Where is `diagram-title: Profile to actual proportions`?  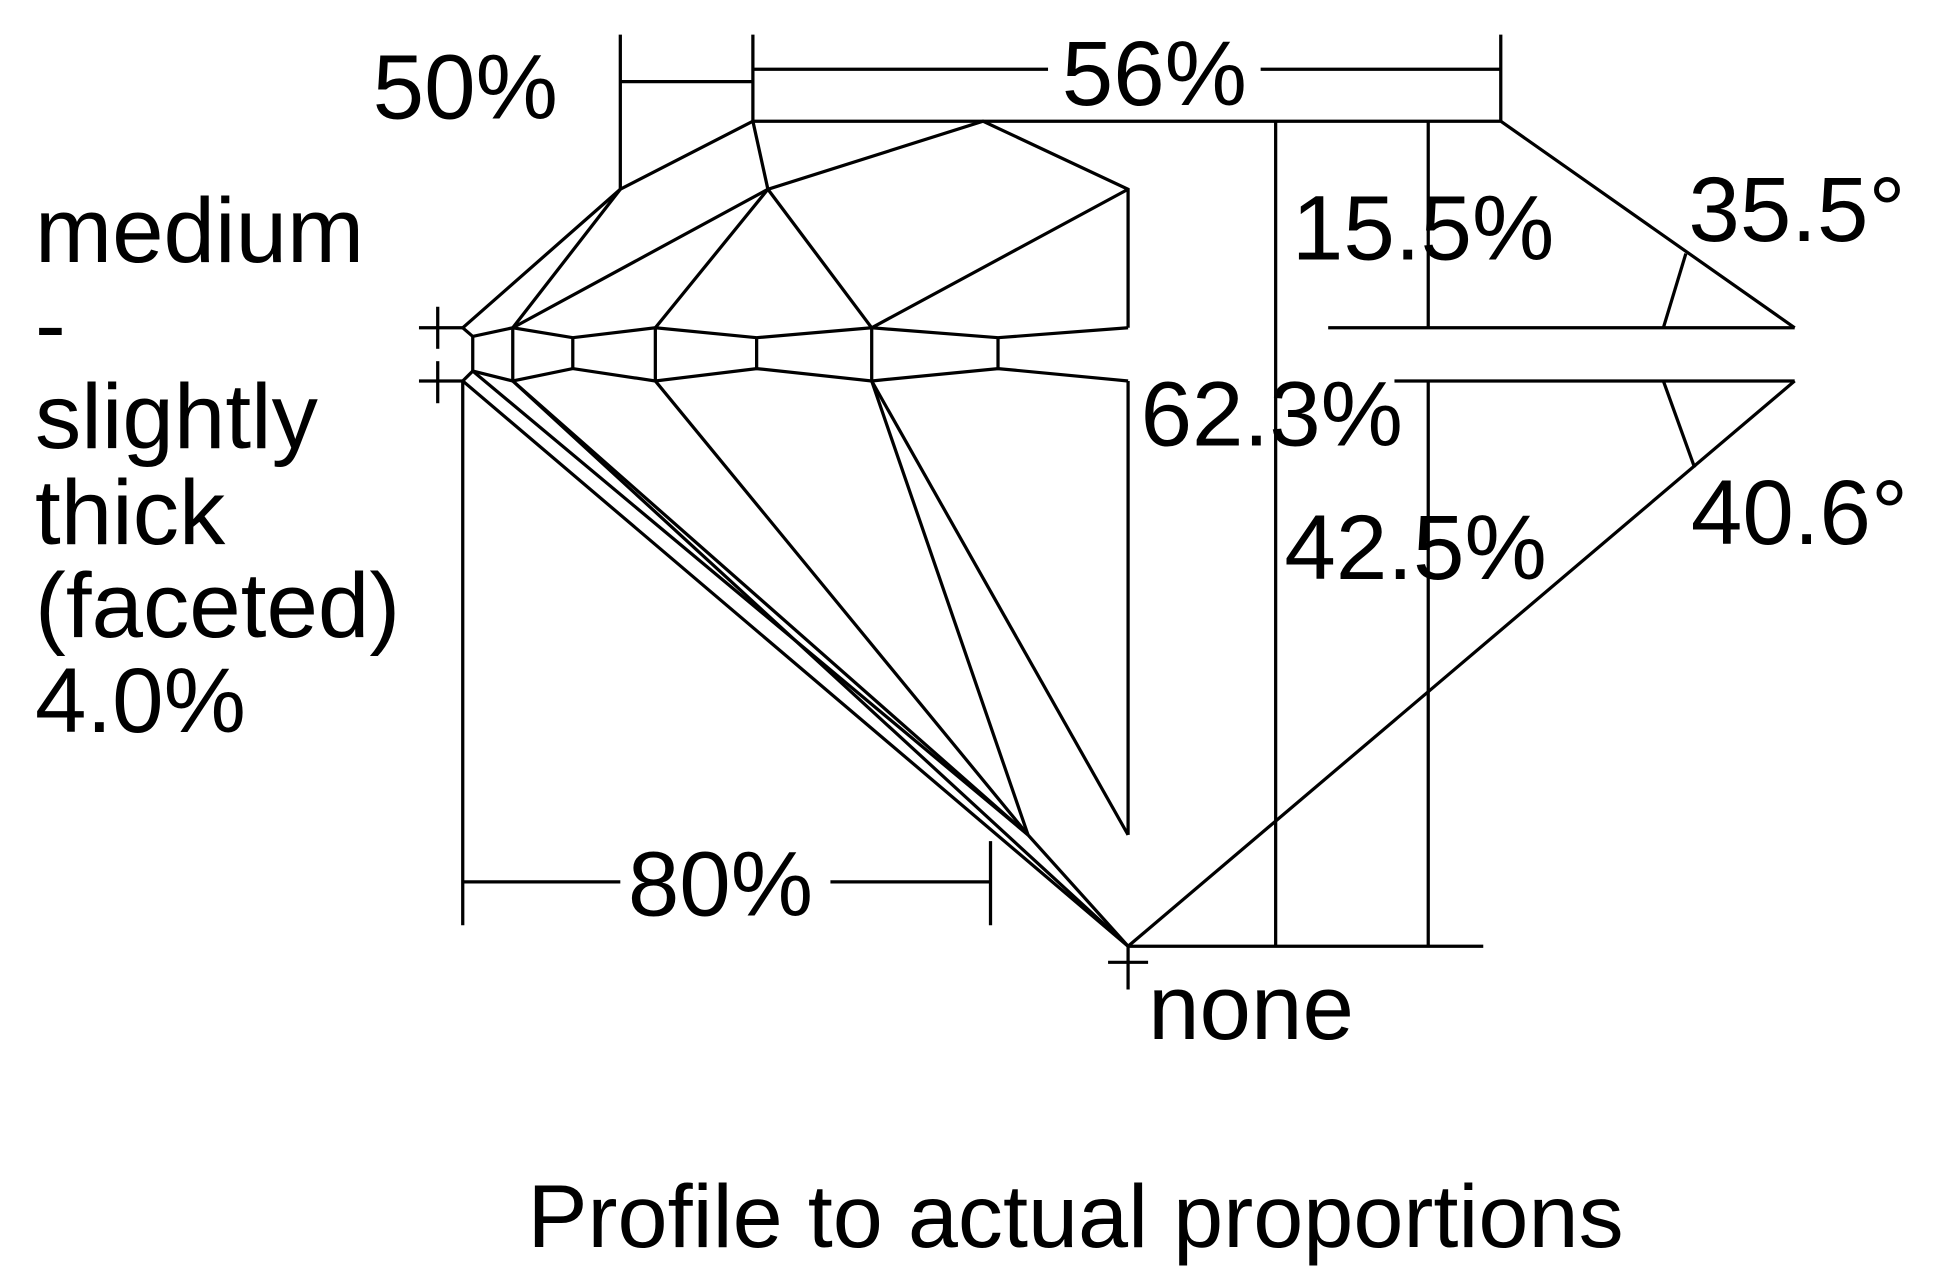
diagram-title: Profile to actual proportions is located at coordinates (1076, 1215).